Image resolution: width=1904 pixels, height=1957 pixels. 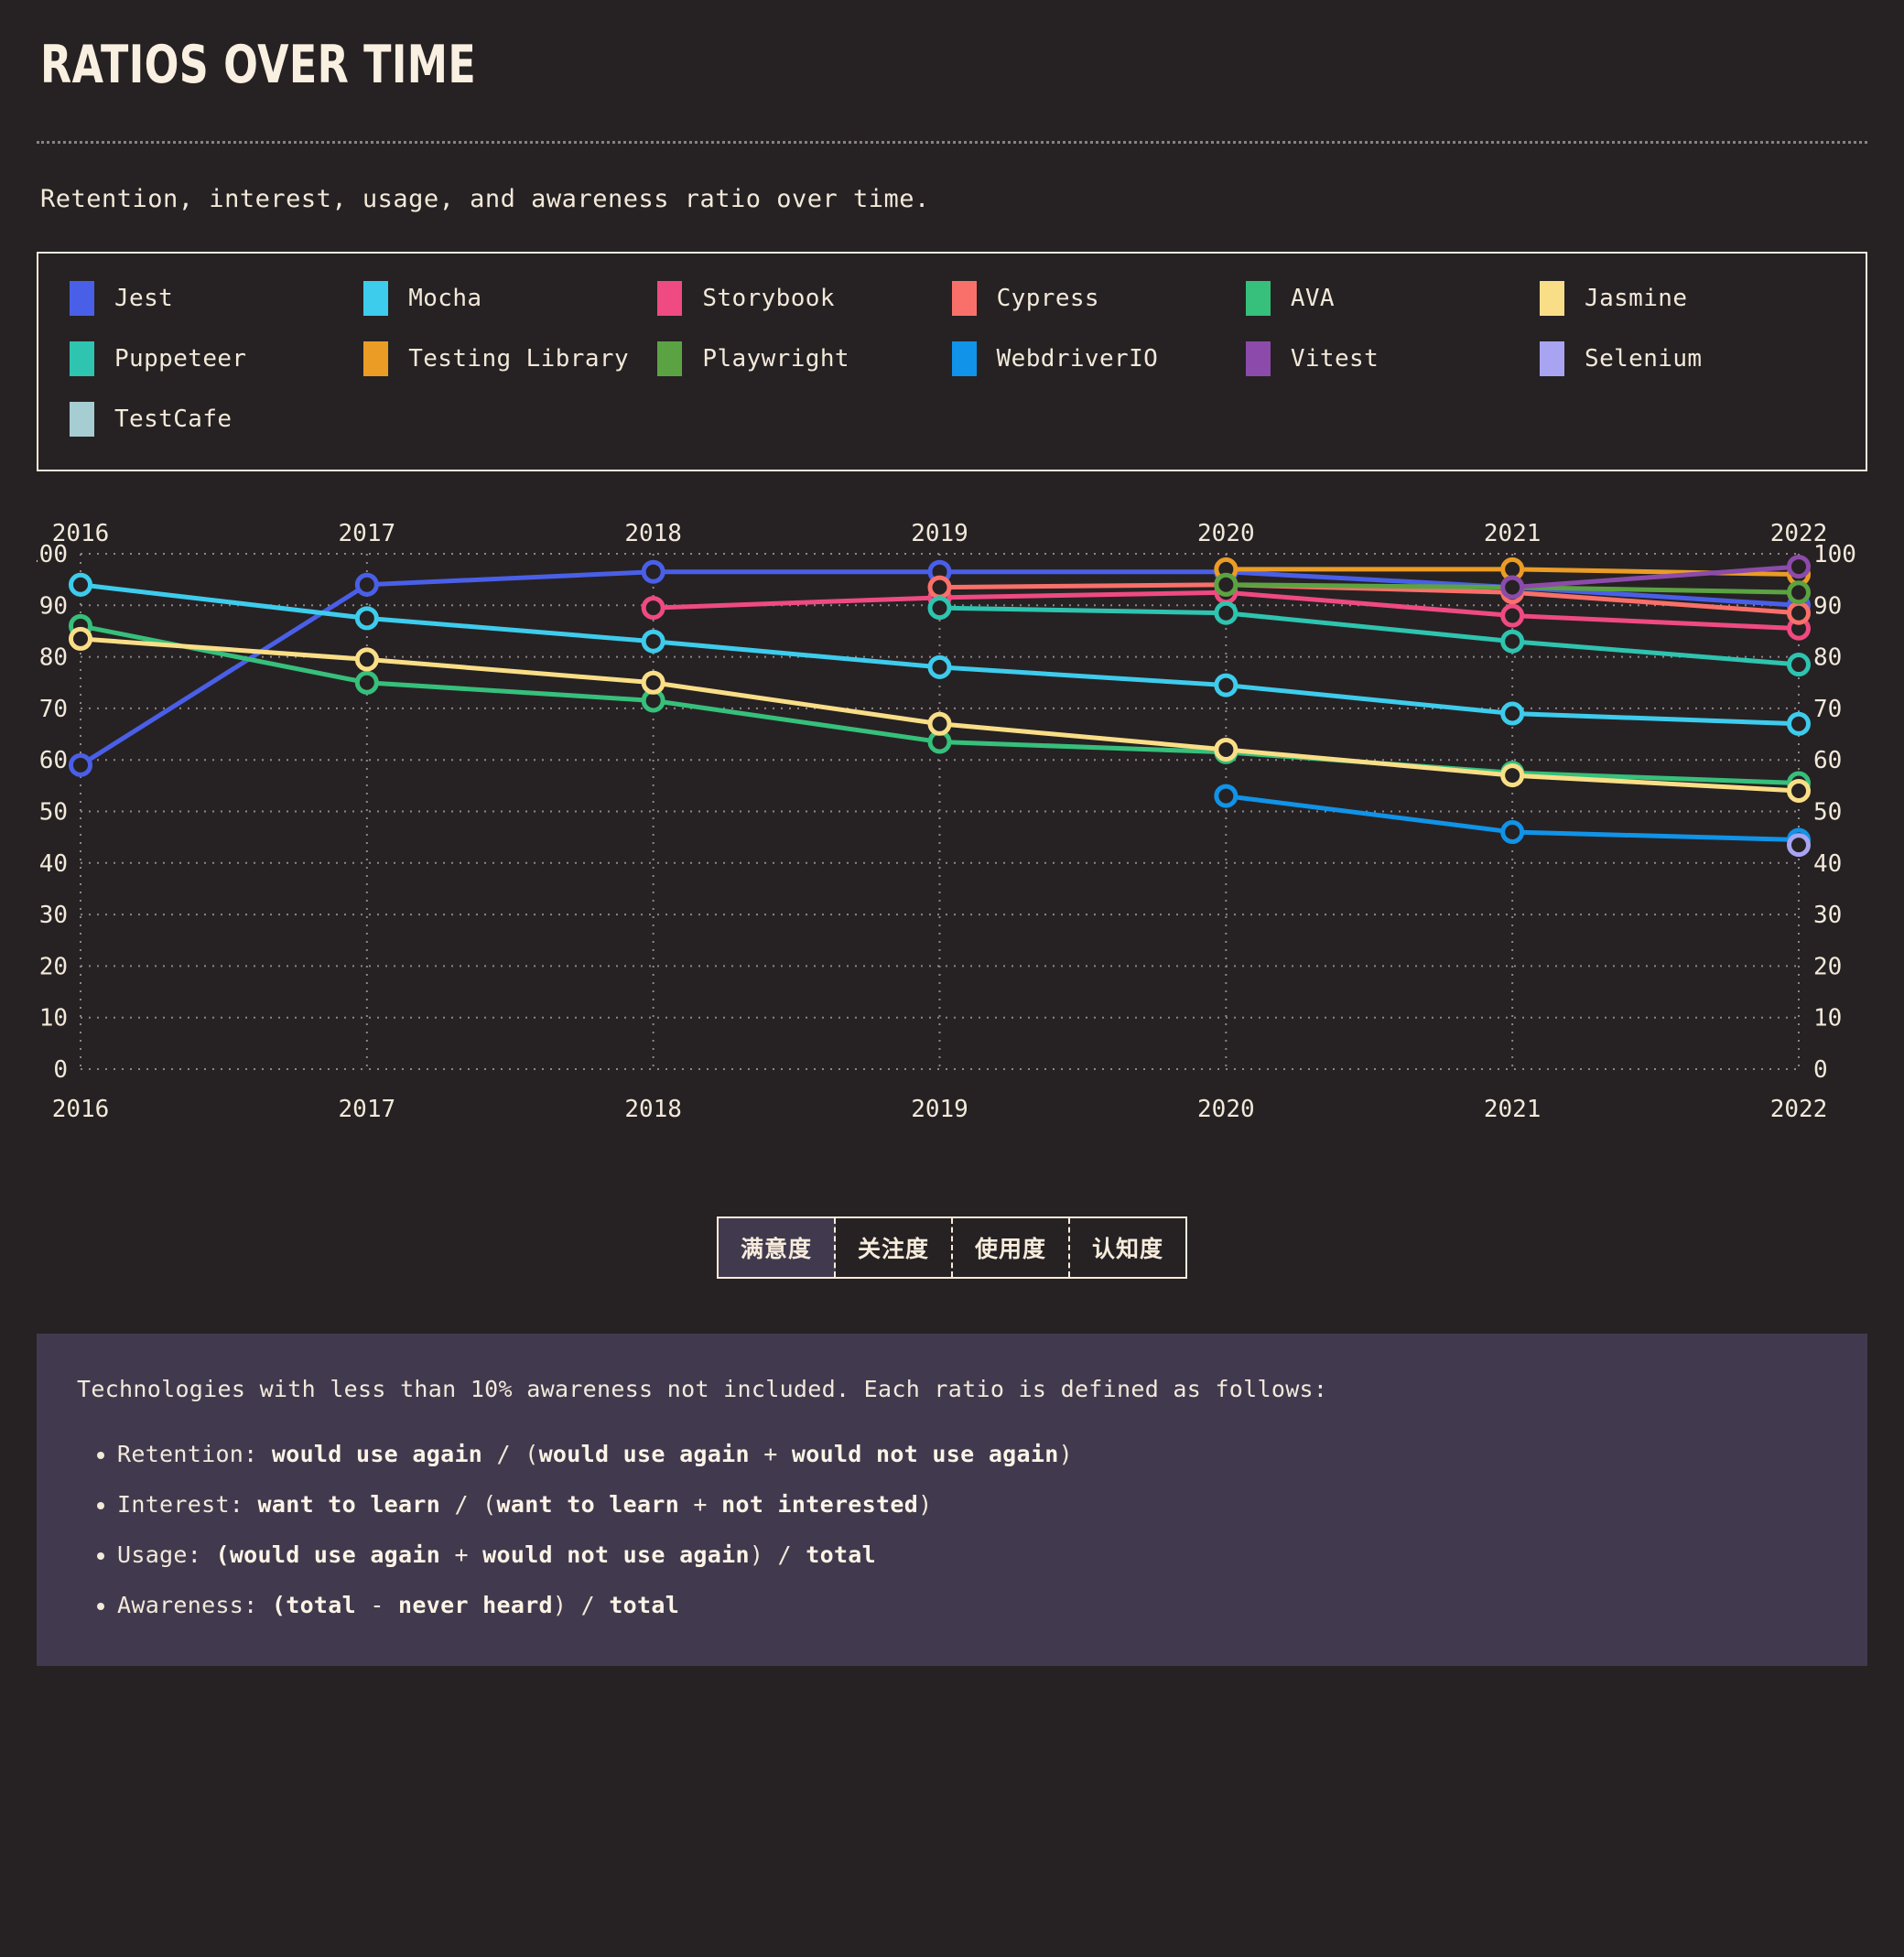 I want to click on legend-item: Jasmine, so click(x=1687, y=298).